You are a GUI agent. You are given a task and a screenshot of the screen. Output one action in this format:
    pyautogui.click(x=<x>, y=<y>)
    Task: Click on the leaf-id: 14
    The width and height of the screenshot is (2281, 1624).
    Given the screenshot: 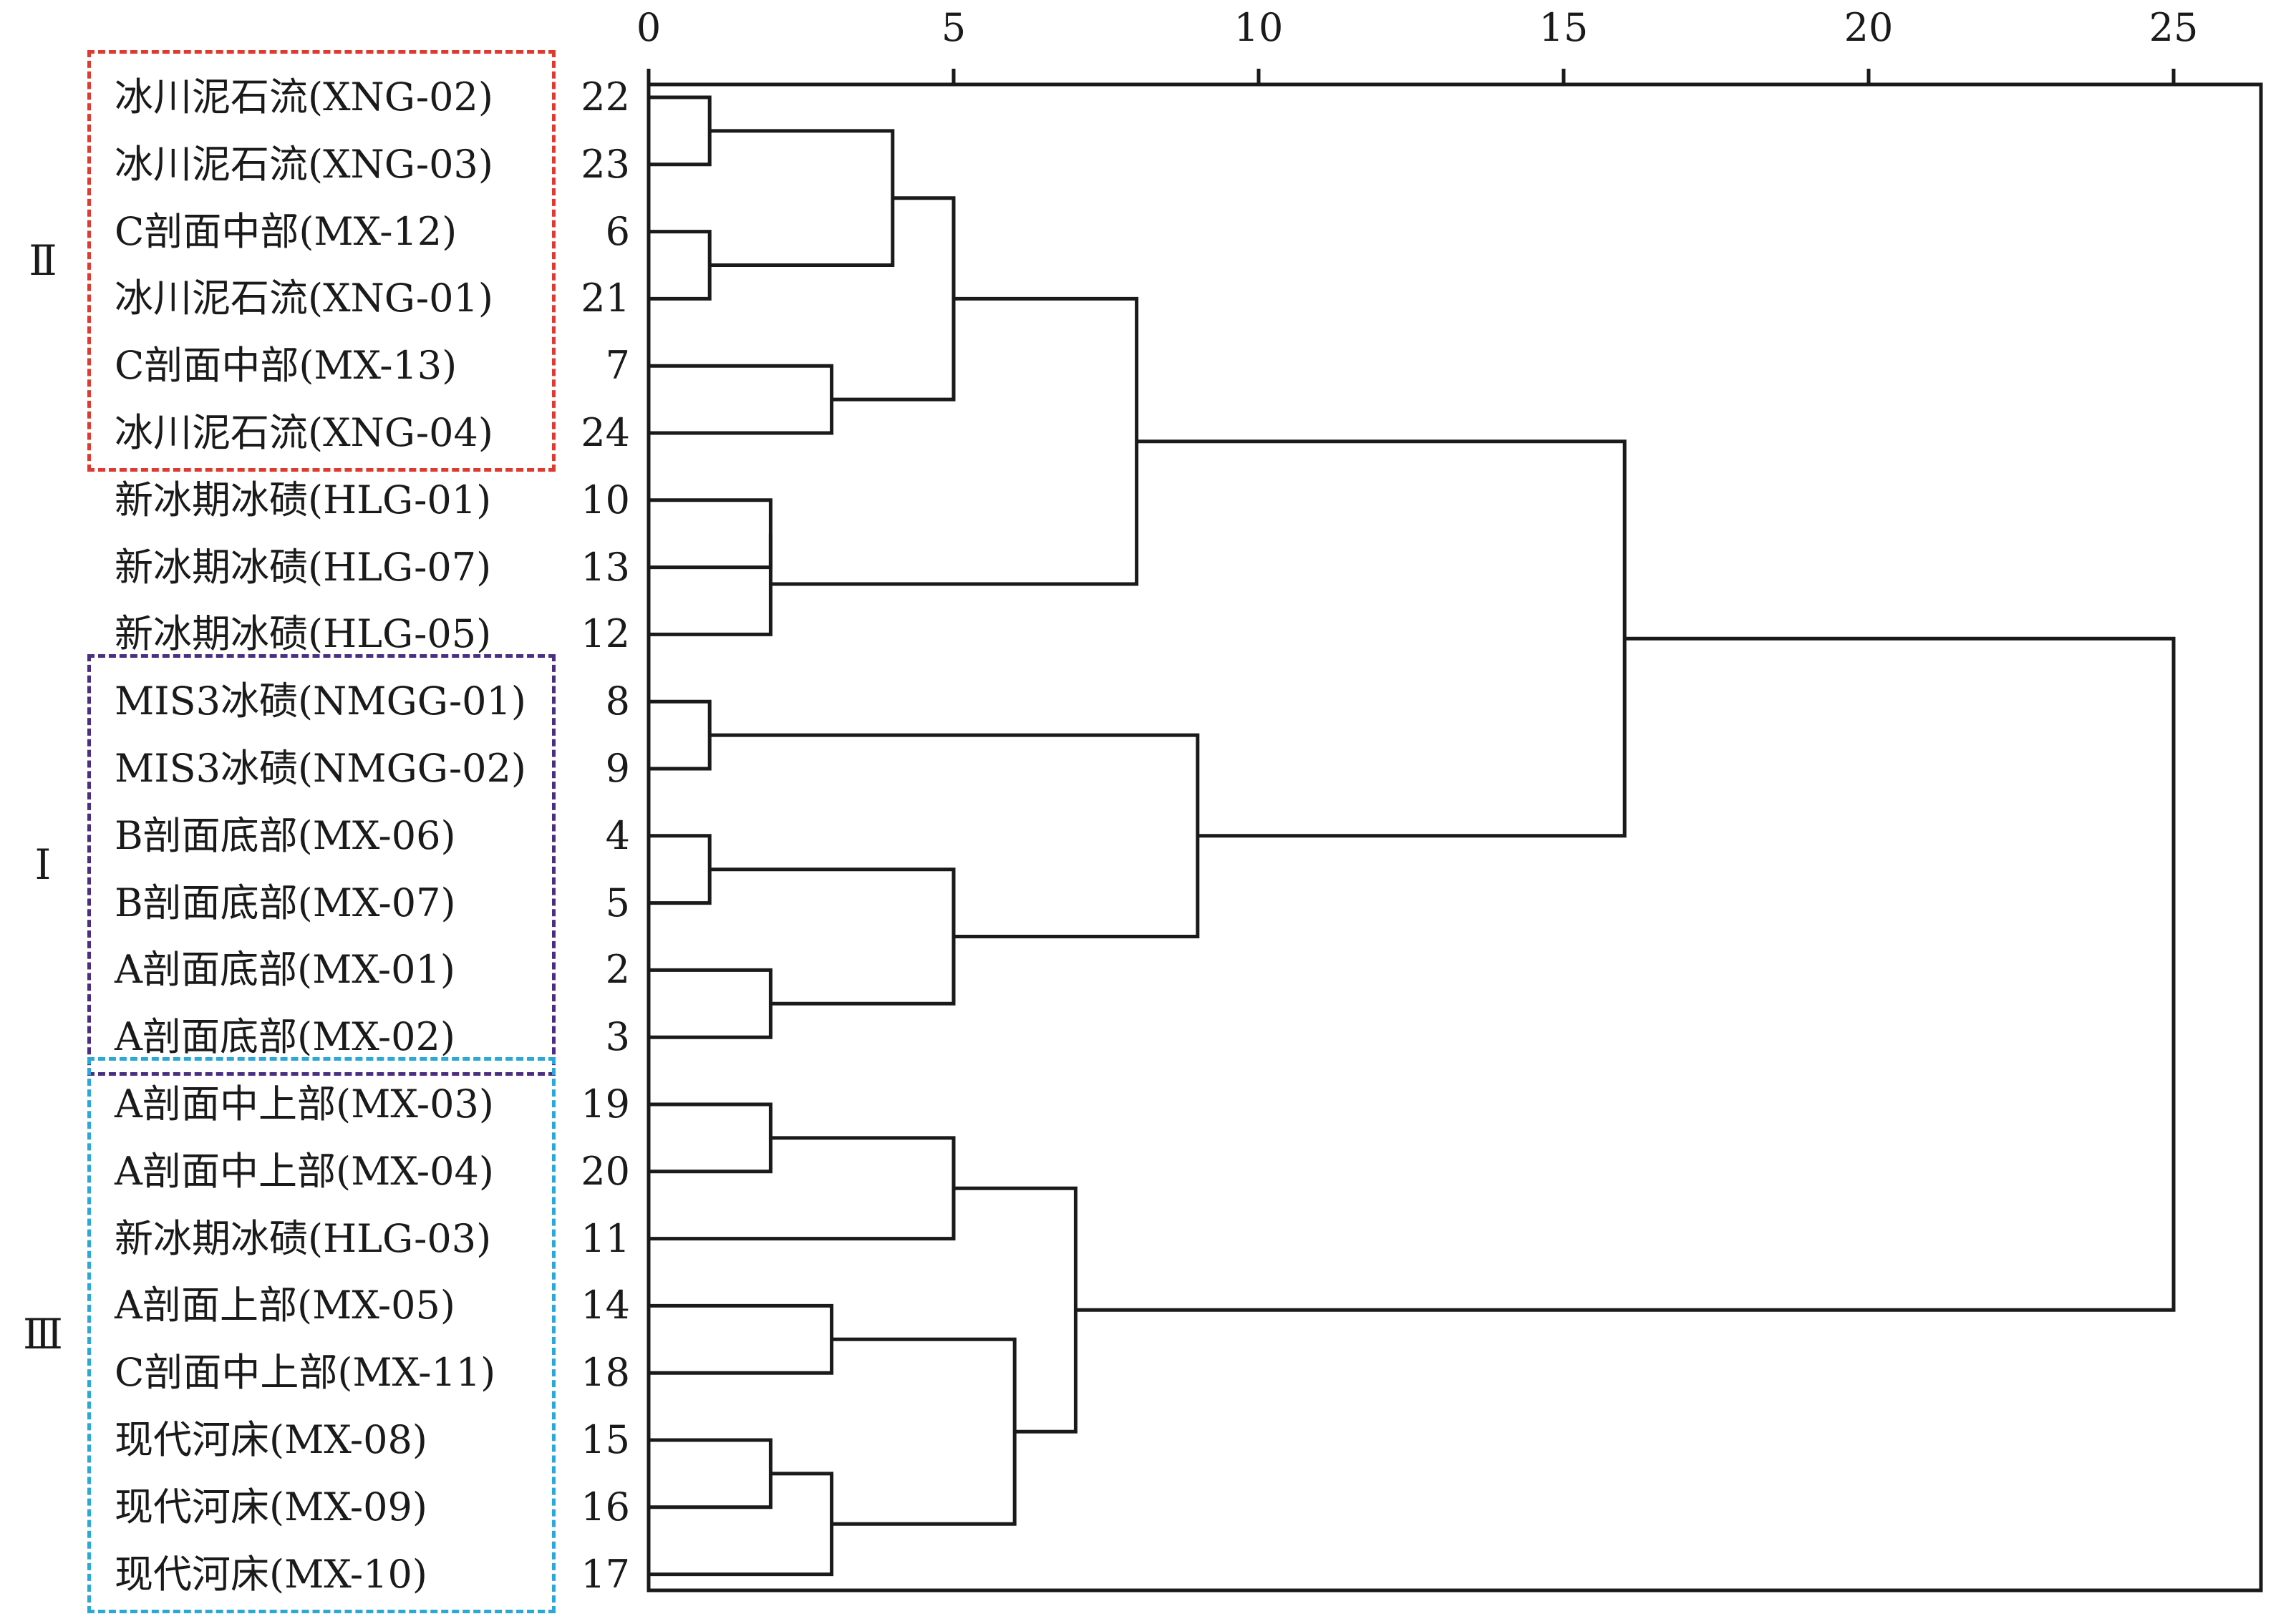 What is the action you would take?
    pyautogui.click(x=605, y=1305)
    